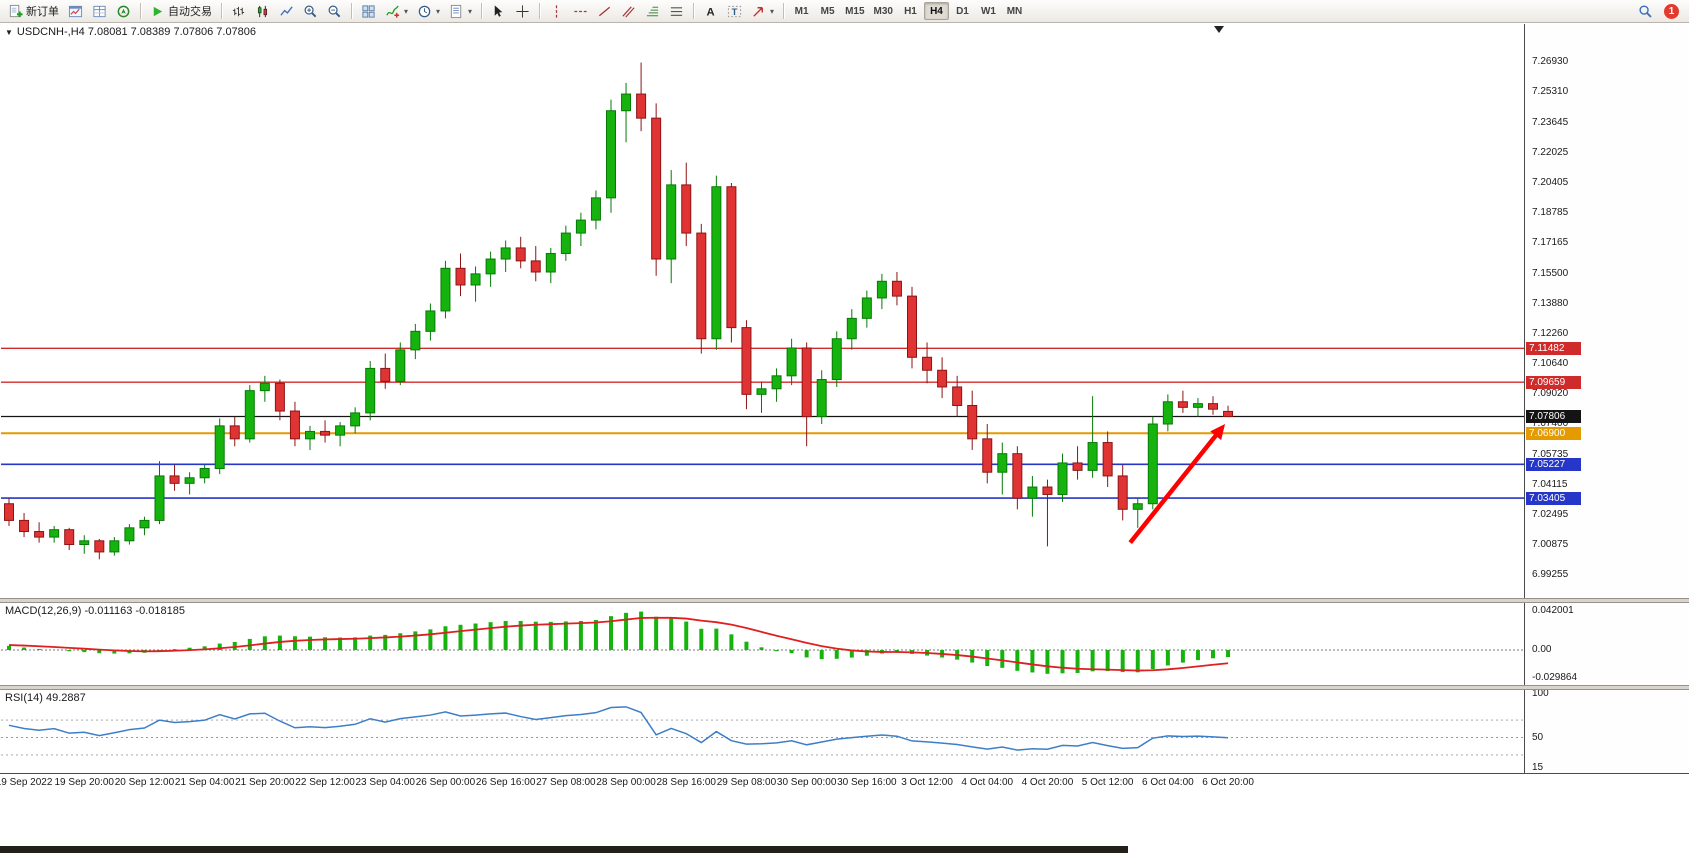  I want to click on price-axis-label: 7.23645, so click(1550, 122).